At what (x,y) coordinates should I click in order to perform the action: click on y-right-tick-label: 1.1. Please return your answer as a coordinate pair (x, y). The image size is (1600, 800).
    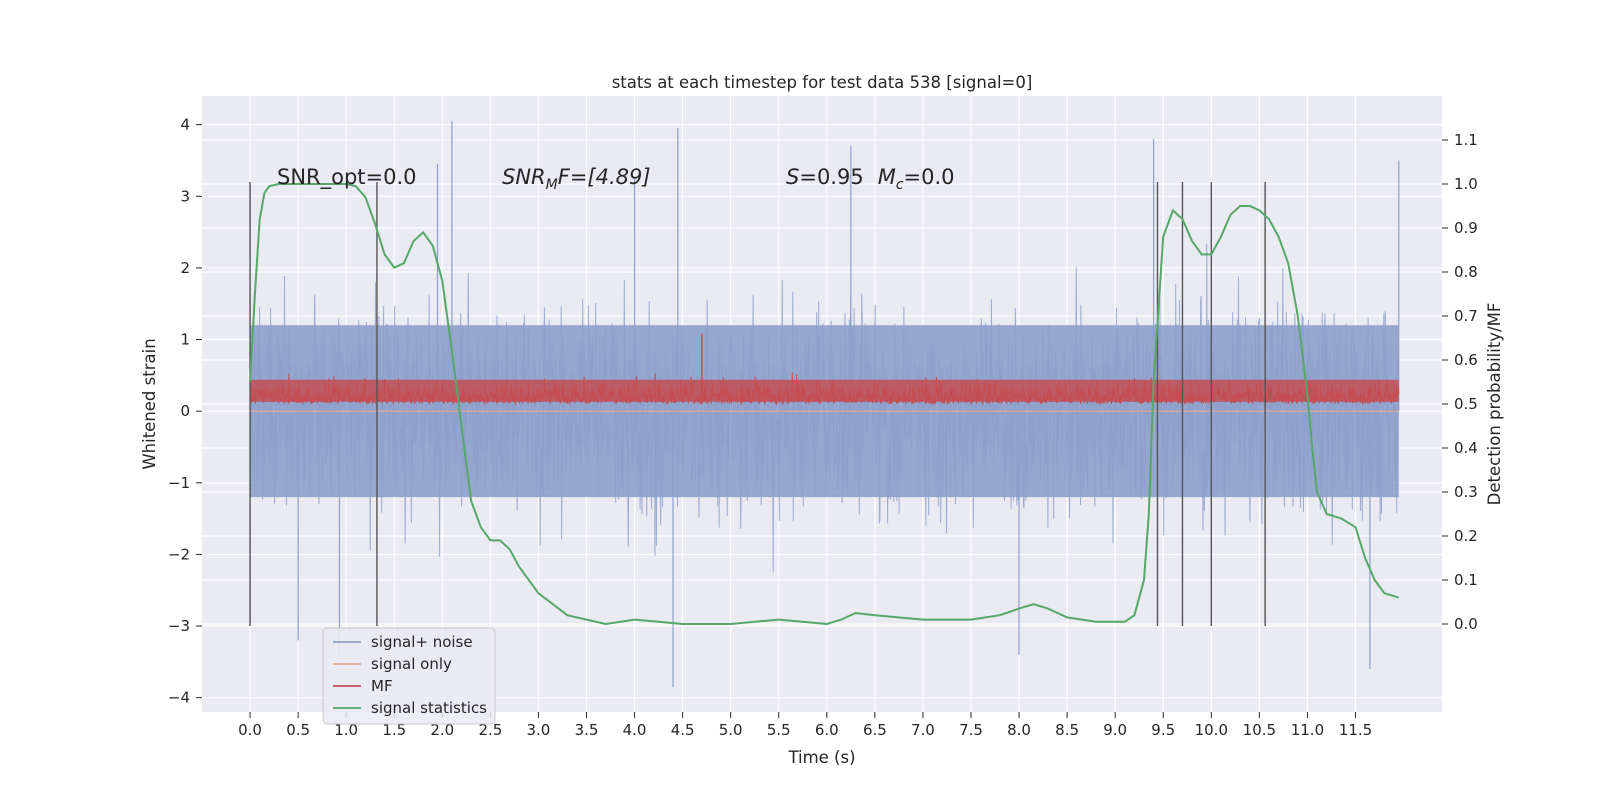
    Looking at the image, I should click on (1466, 140).